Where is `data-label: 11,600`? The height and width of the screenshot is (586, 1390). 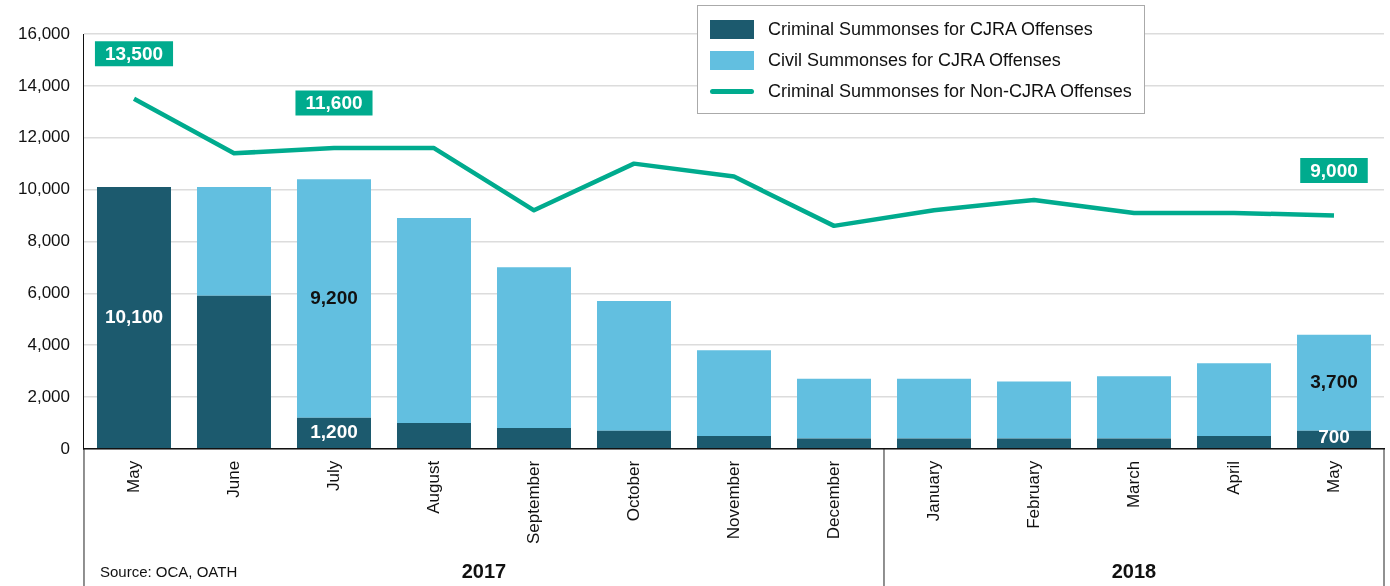
data-label: 11,600 is located at coordinates (334, 103).